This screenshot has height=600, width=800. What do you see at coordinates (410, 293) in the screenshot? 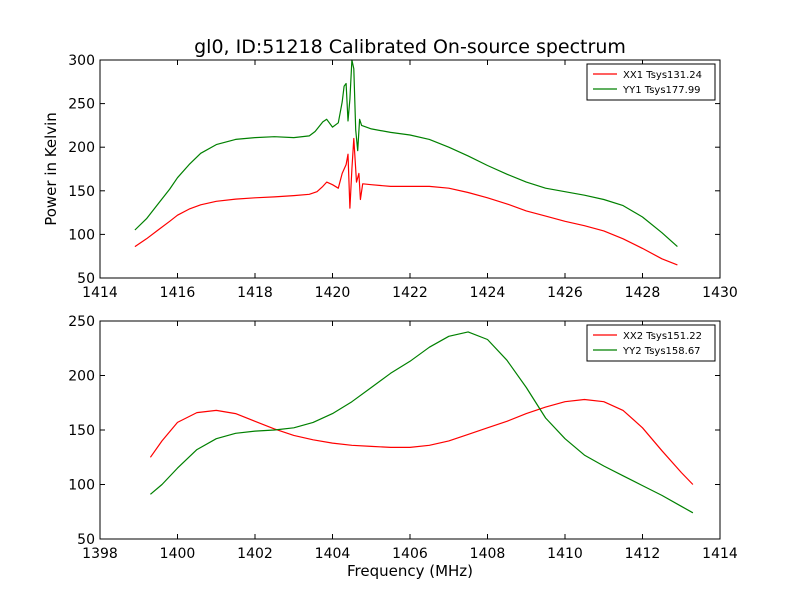
I see `x-tick-label: 1422` at bounding box center [410, 293].